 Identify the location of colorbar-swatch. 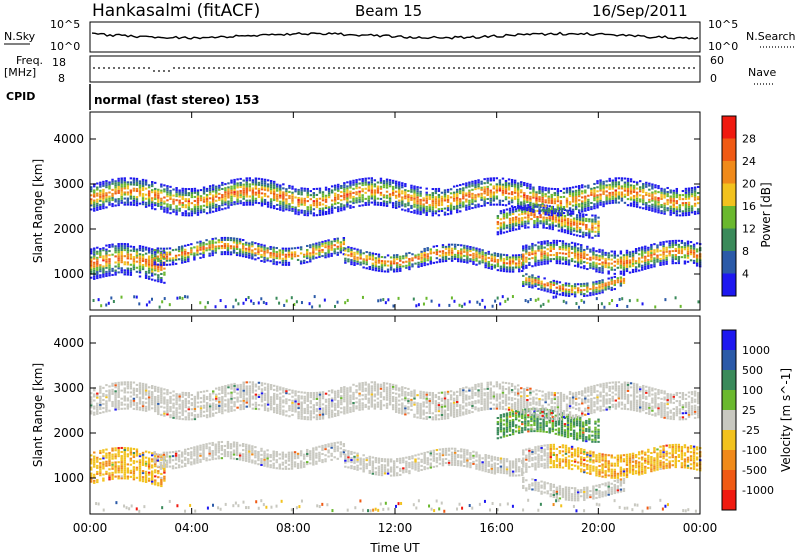
(729, 172).